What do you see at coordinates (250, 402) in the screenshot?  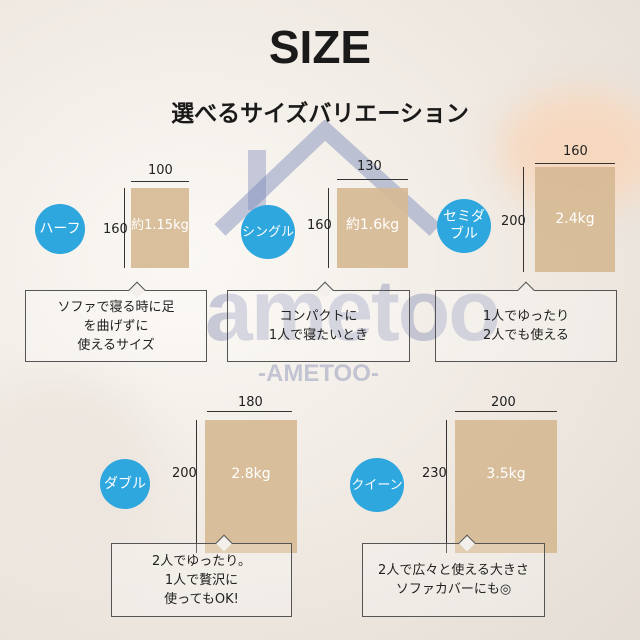 I see `width-label: 180` at bounding box center [250, 402].